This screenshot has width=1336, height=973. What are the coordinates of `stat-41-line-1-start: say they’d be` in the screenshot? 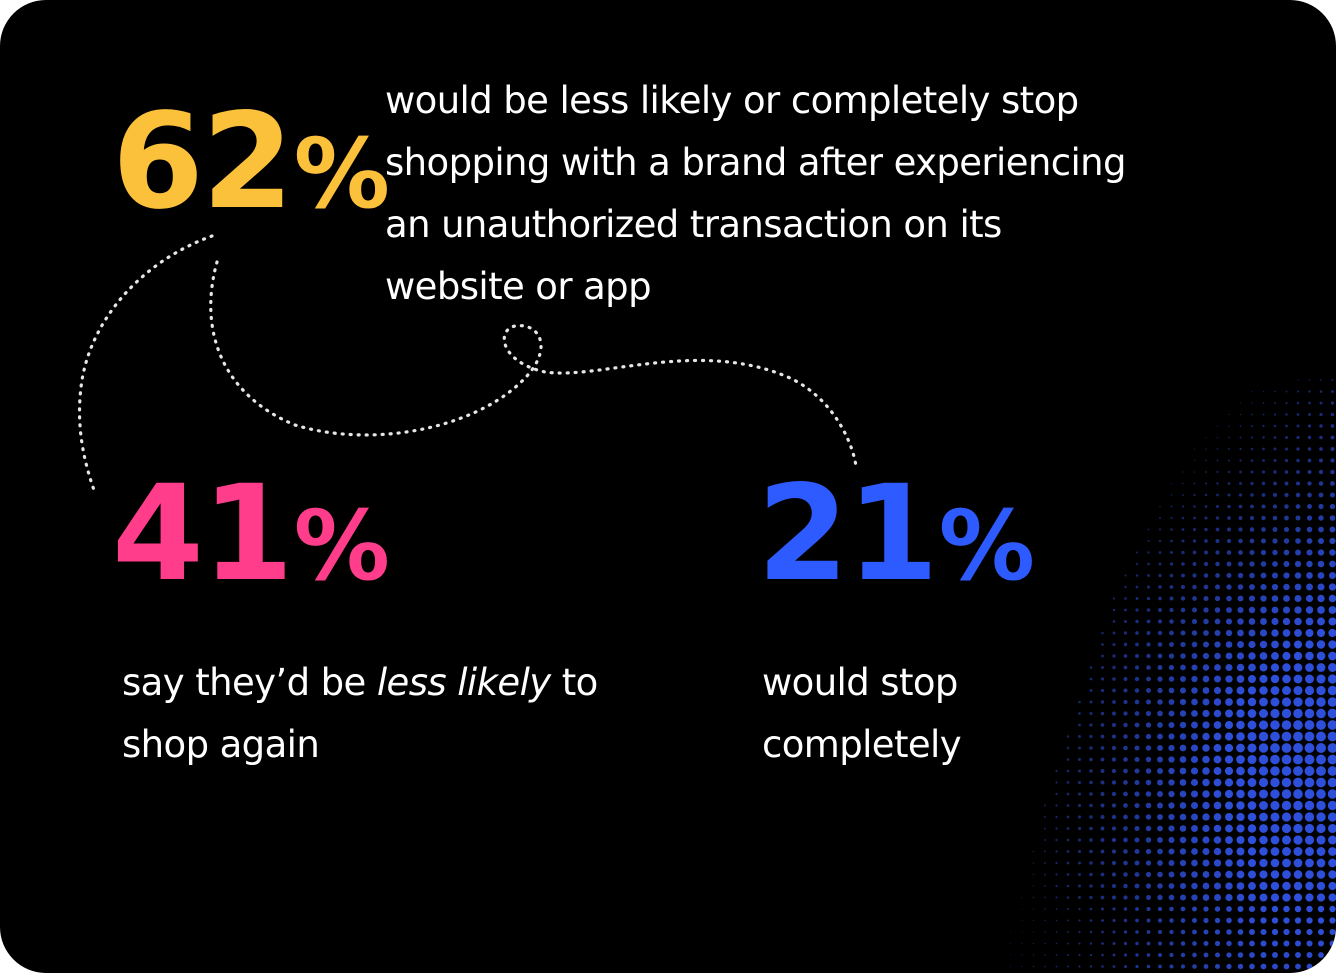 It's located at (249, 682).